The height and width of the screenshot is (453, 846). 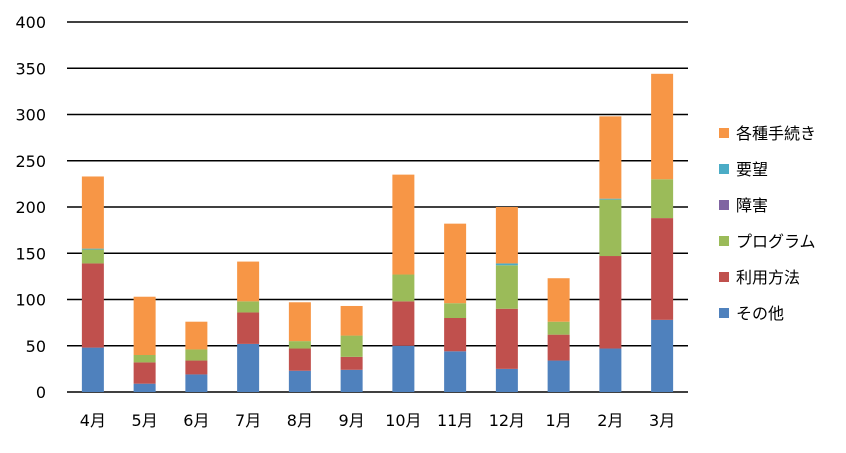 I want to click on x-tick-label: 8月, so click(x=300, y=420).